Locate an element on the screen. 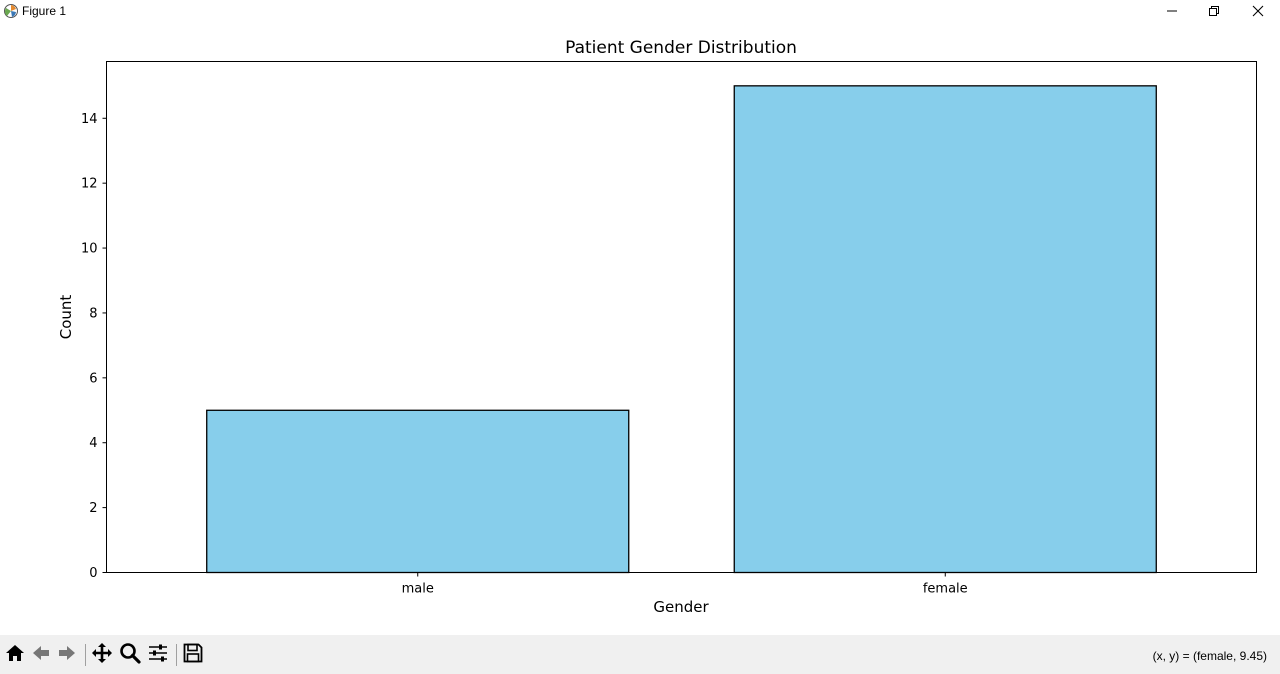 The width and height of the screenshot is (1280, 674). chart-title: Patient Gender Distribution is located at coordinates (681, 48).